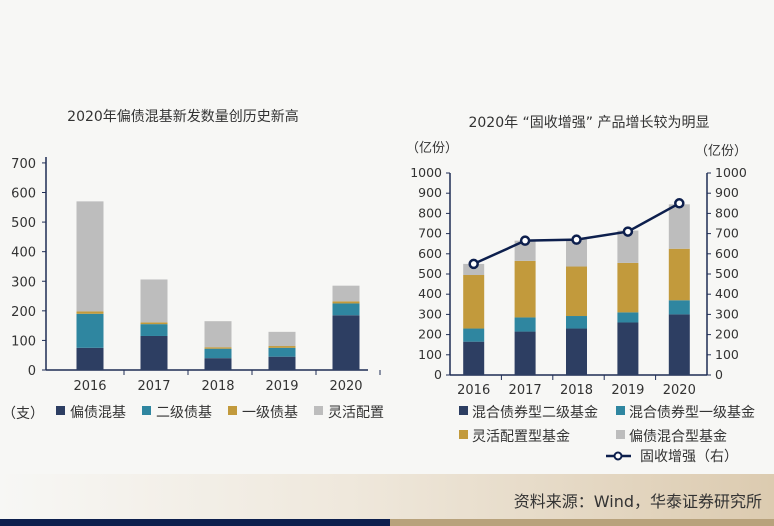 The width and height of the screenshot is (774, 526). Describe the element at coordinates (438, 374) in the screenshot. I see `right-left-y-tick-label: 0` at that location.